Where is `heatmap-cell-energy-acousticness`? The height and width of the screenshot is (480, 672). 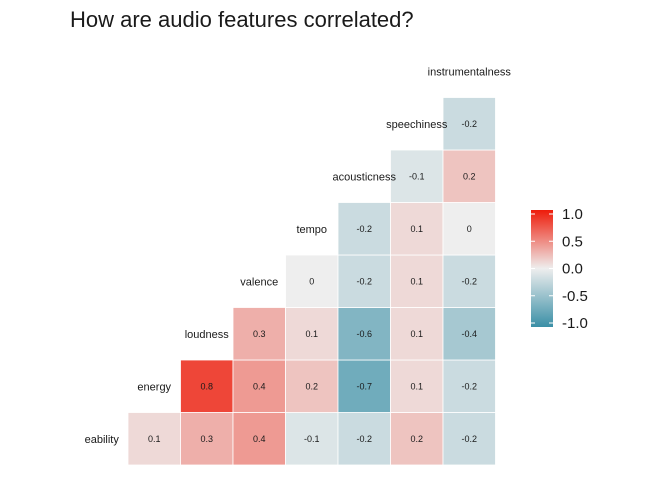 heatmap-cell-energy-acousticness is located at coordinates (364, 386).